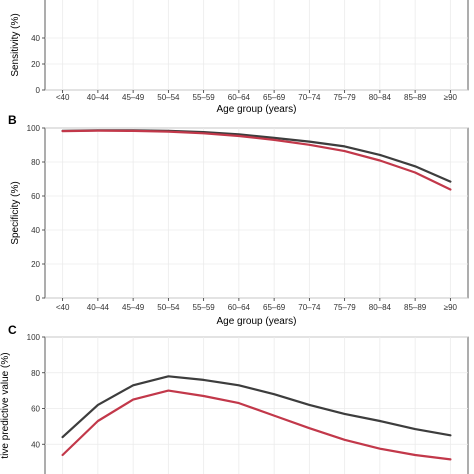  I want to click on y-axis-title: Specificity (%), so click(15, 212).